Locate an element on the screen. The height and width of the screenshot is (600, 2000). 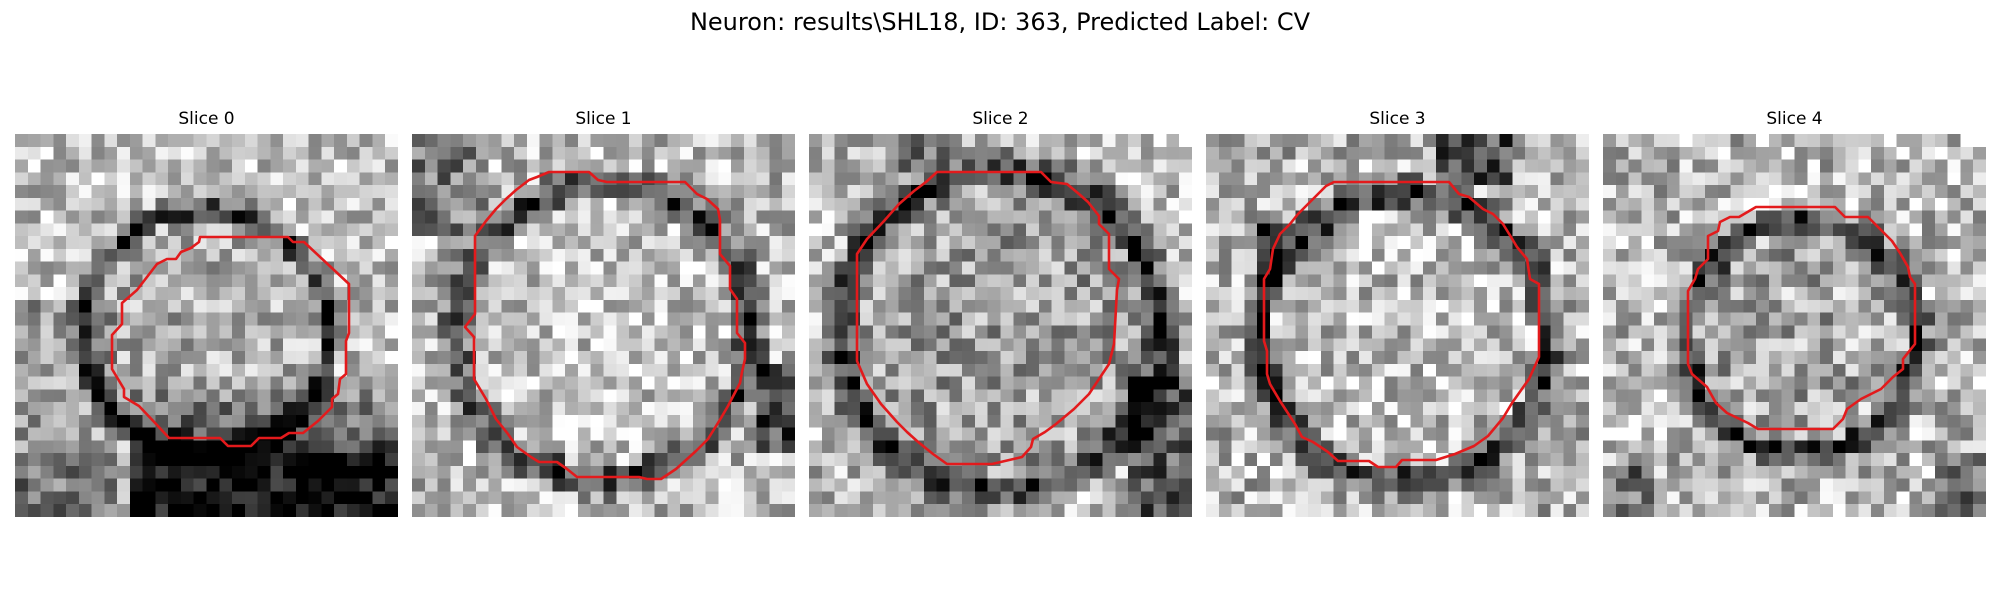
slice-1-image is located at coordinates (603, 325).